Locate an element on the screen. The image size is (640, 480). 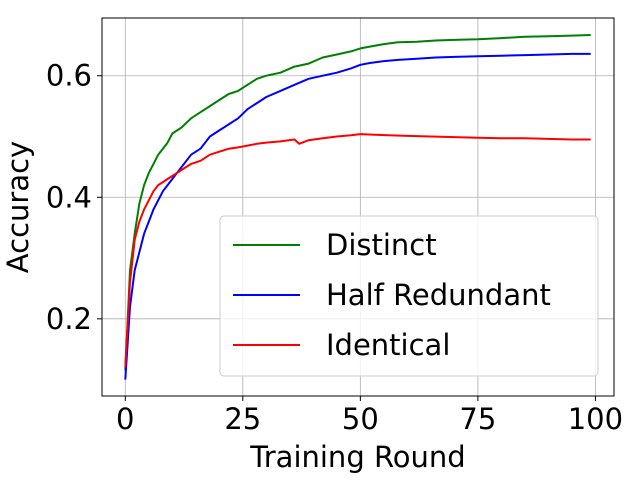
y-tick-label: 0.2 is located at coordinates (69, 319).